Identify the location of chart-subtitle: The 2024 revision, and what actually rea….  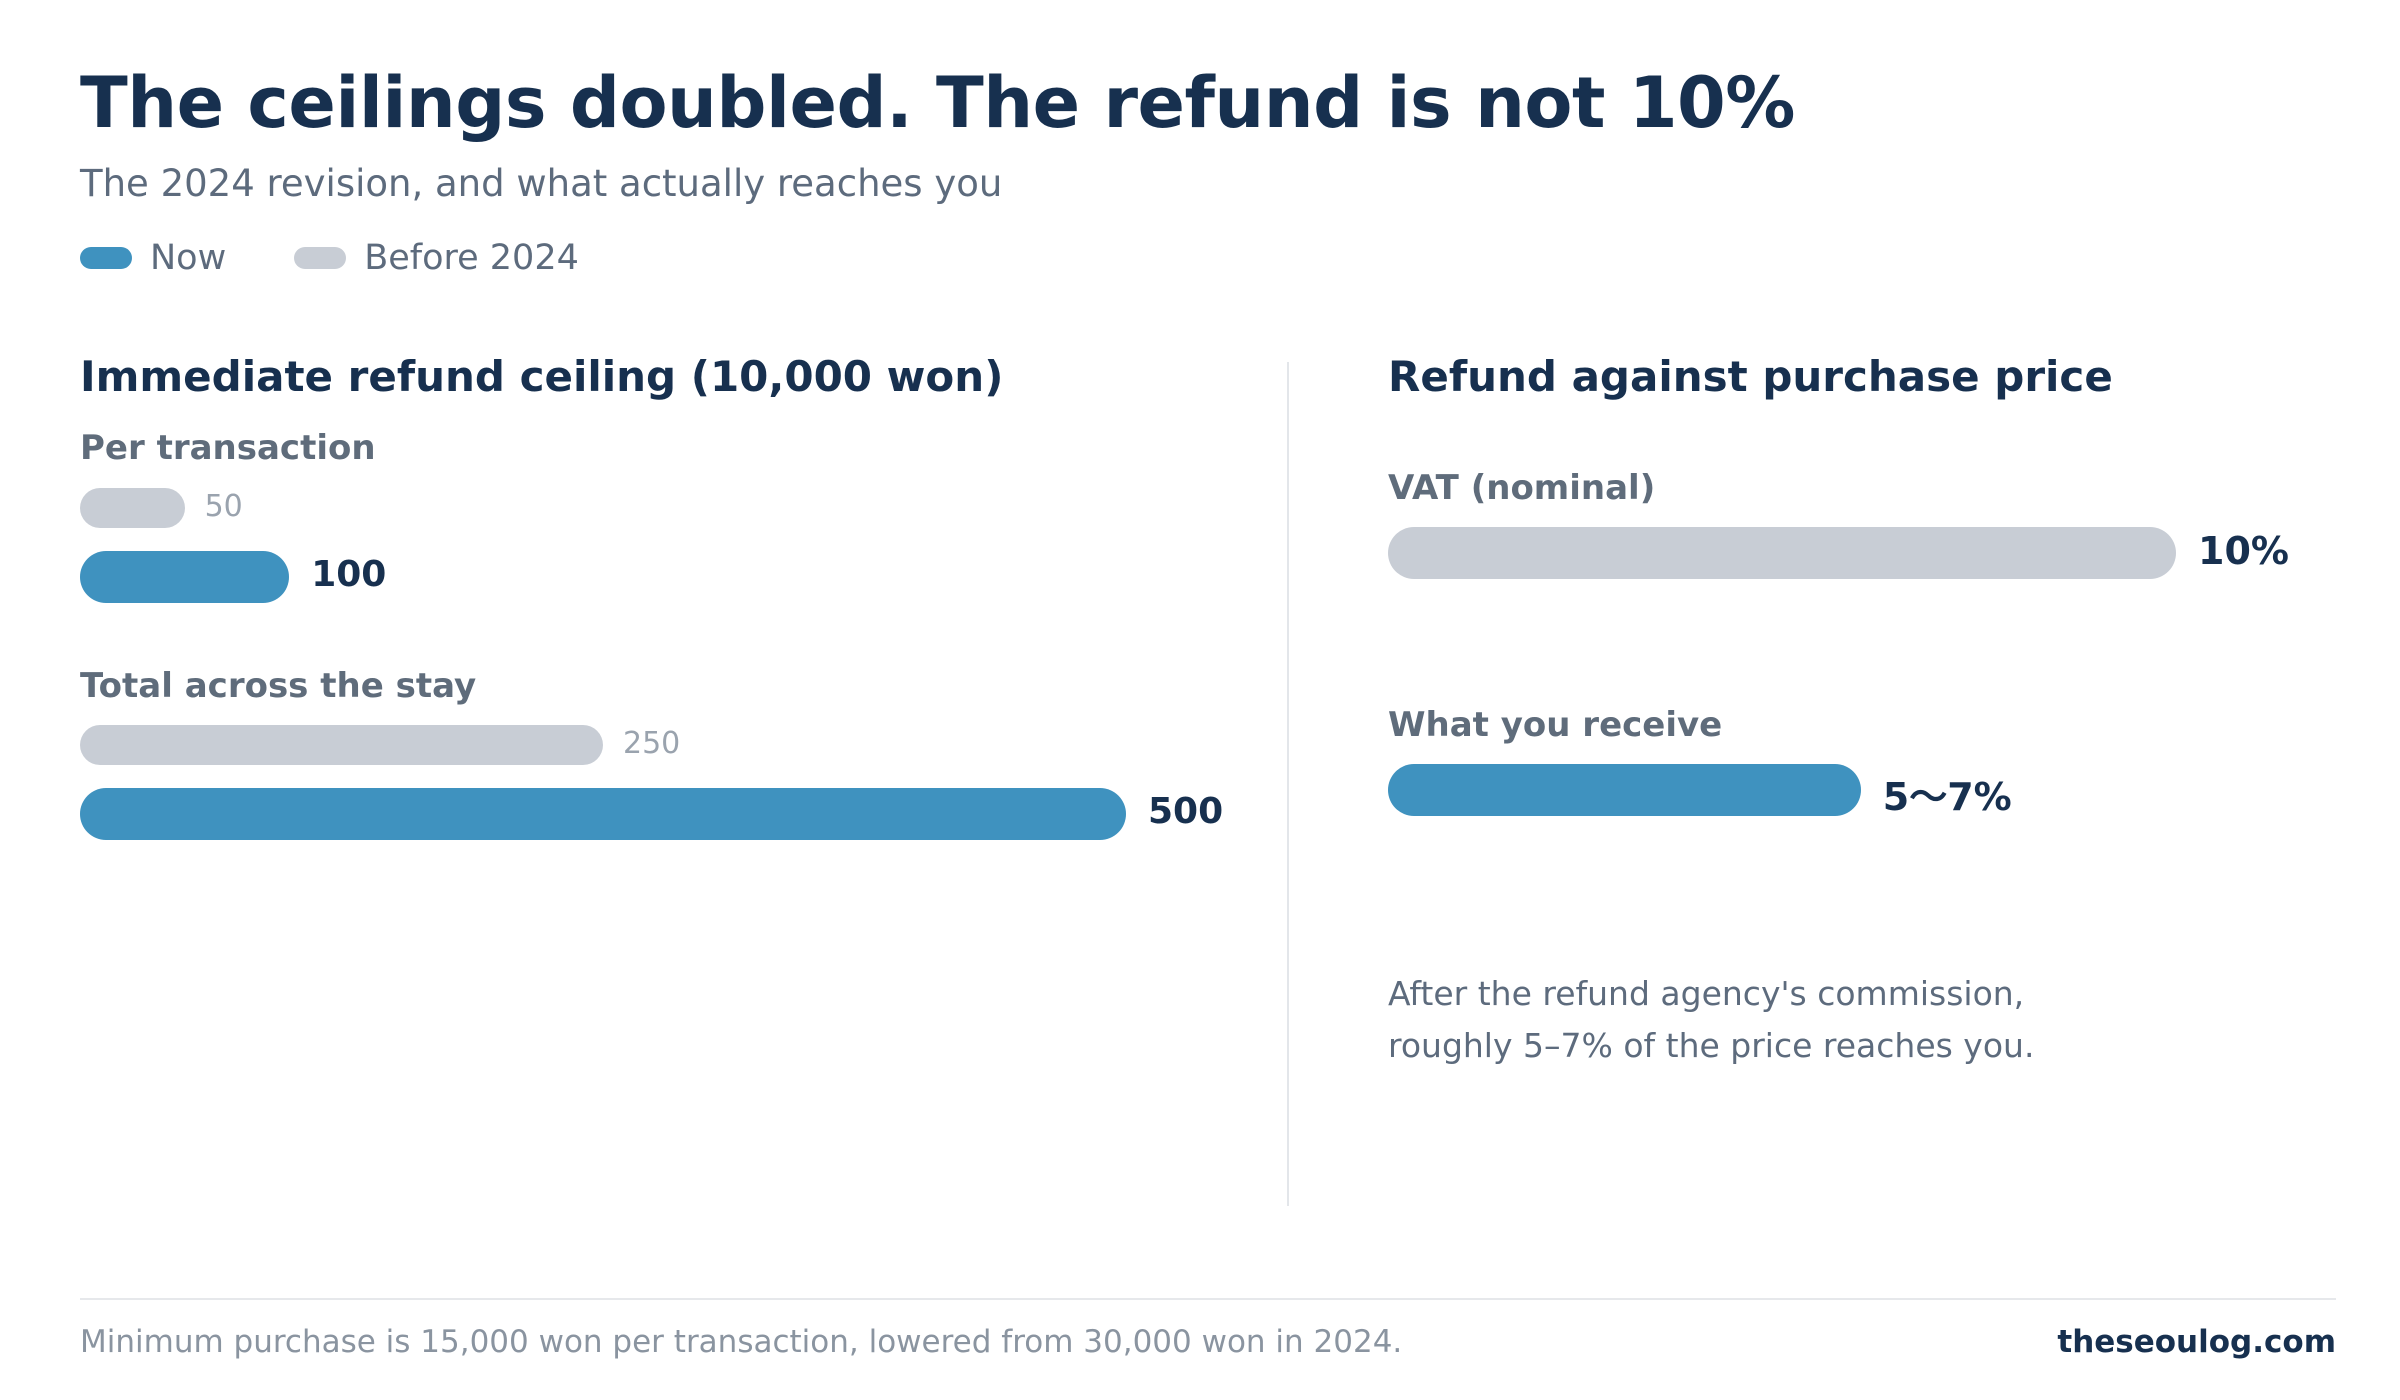
(541, 183).